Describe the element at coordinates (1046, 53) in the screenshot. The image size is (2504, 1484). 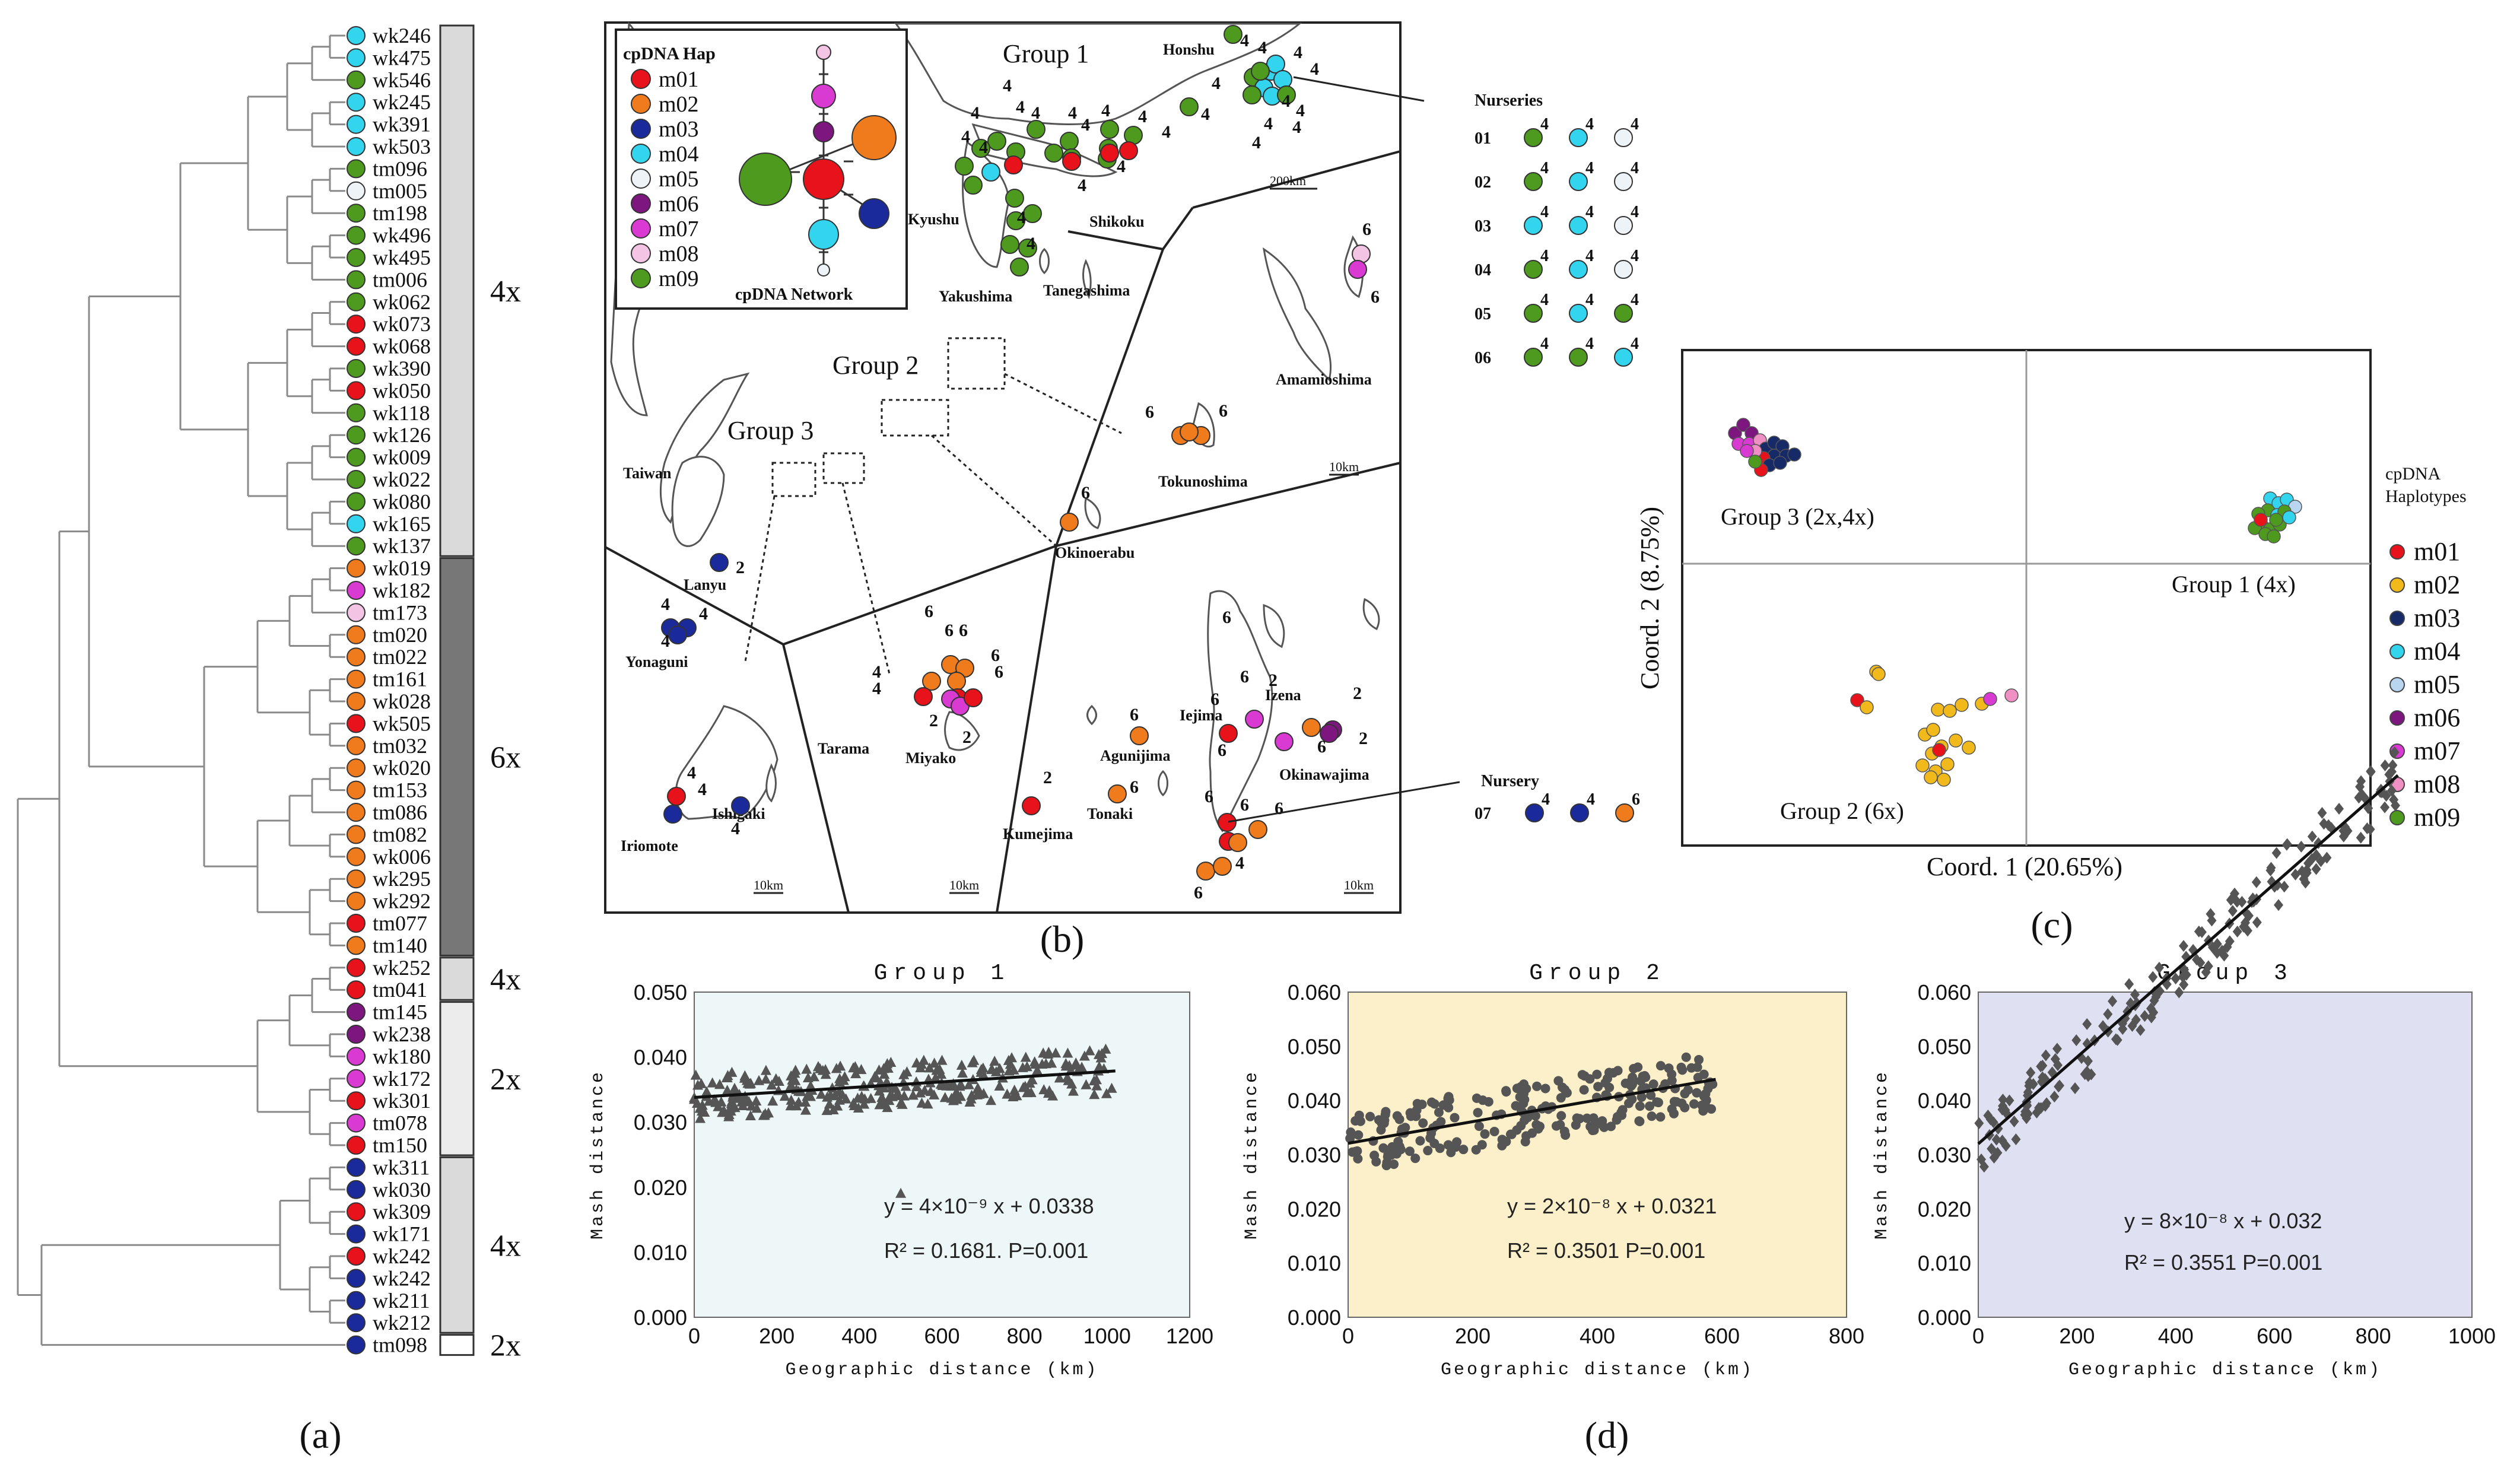
I see `map-group1-label: Group 1` at that location.